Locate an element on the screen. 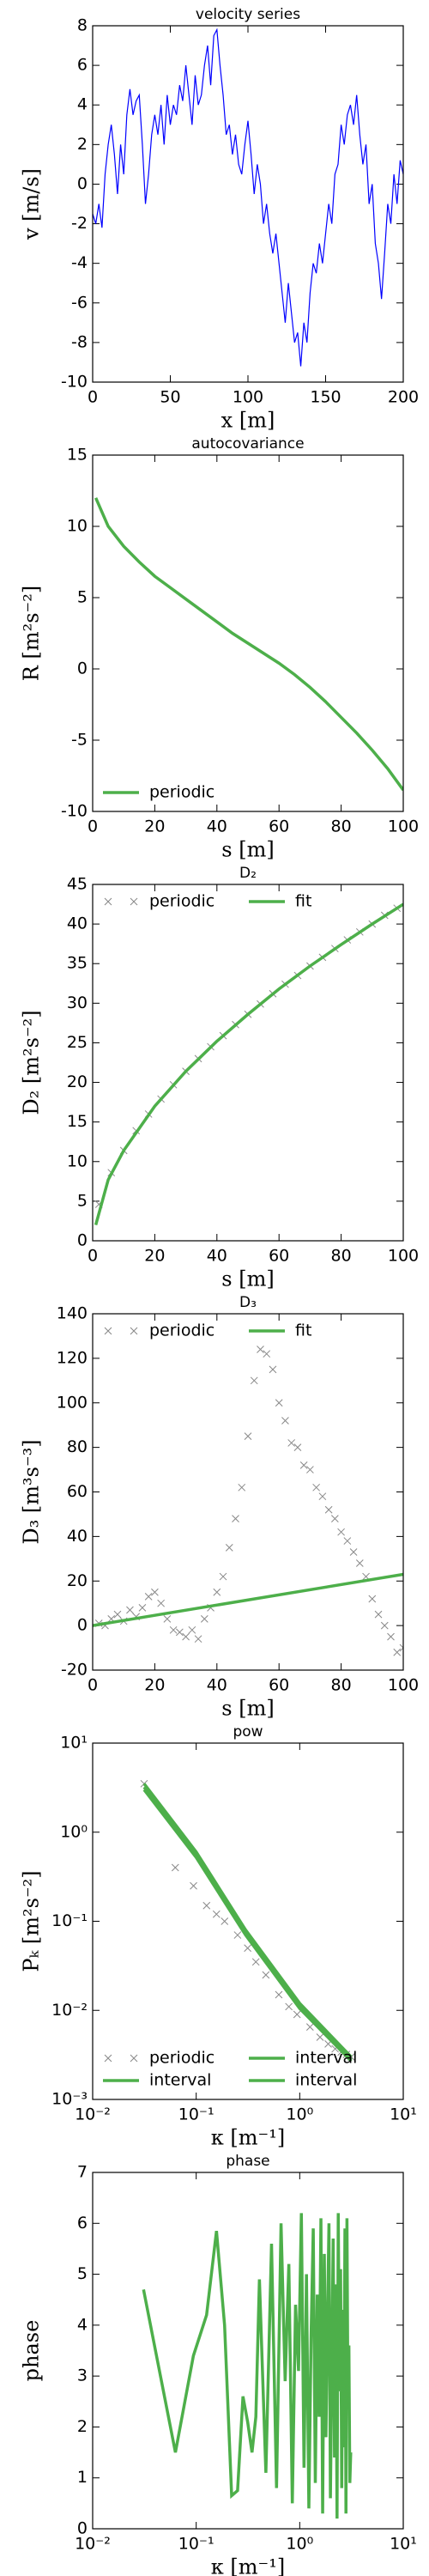  x-tick-label: 200 is located at coordinates (404, 398).